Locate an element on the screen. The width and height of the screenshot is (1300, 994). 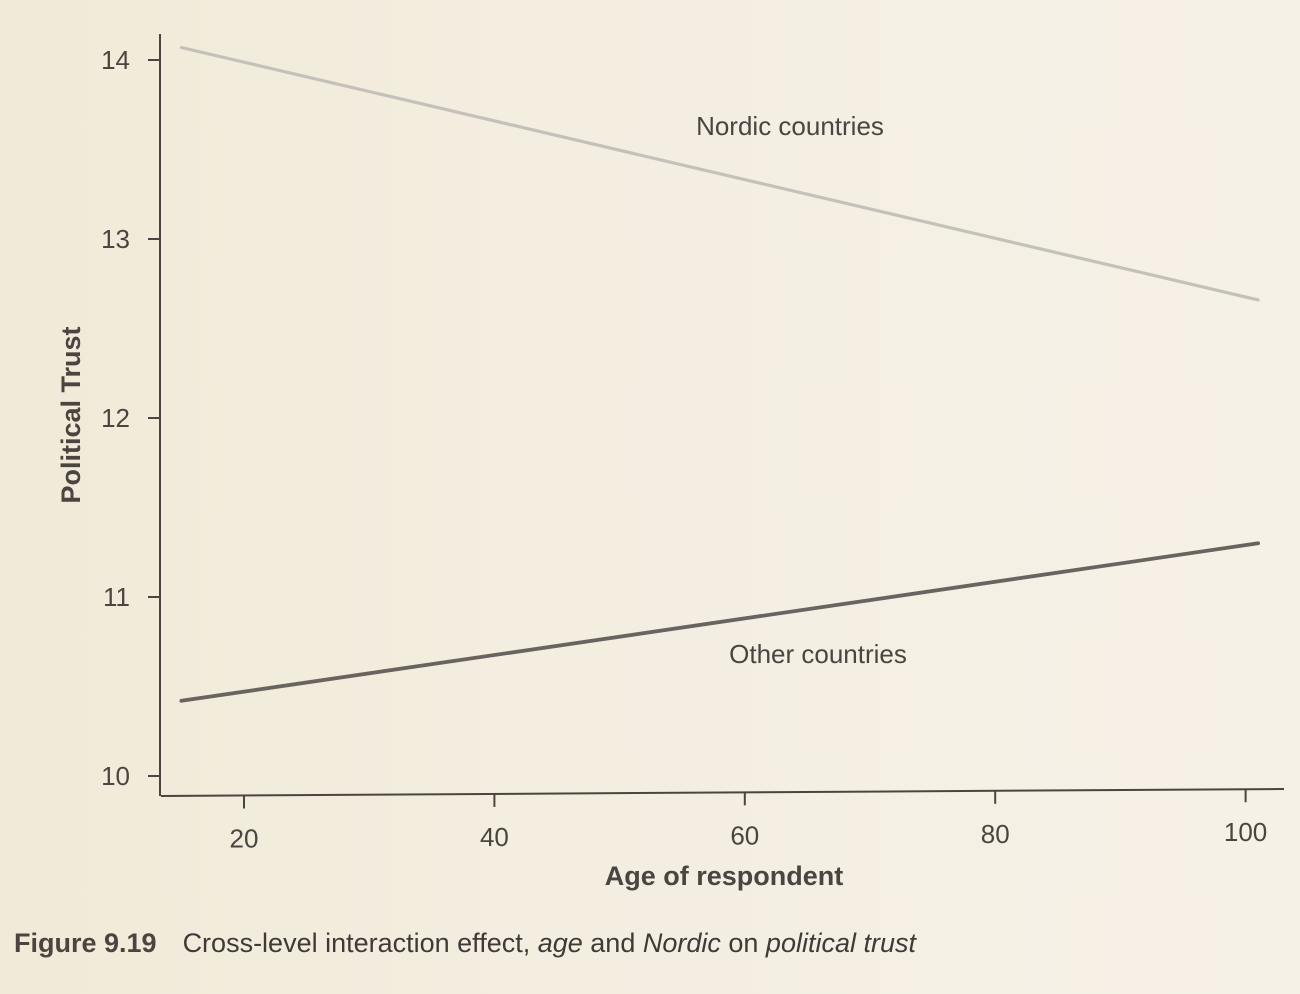
y-tick-label-12: 12 is located at coordinates (115, 418).